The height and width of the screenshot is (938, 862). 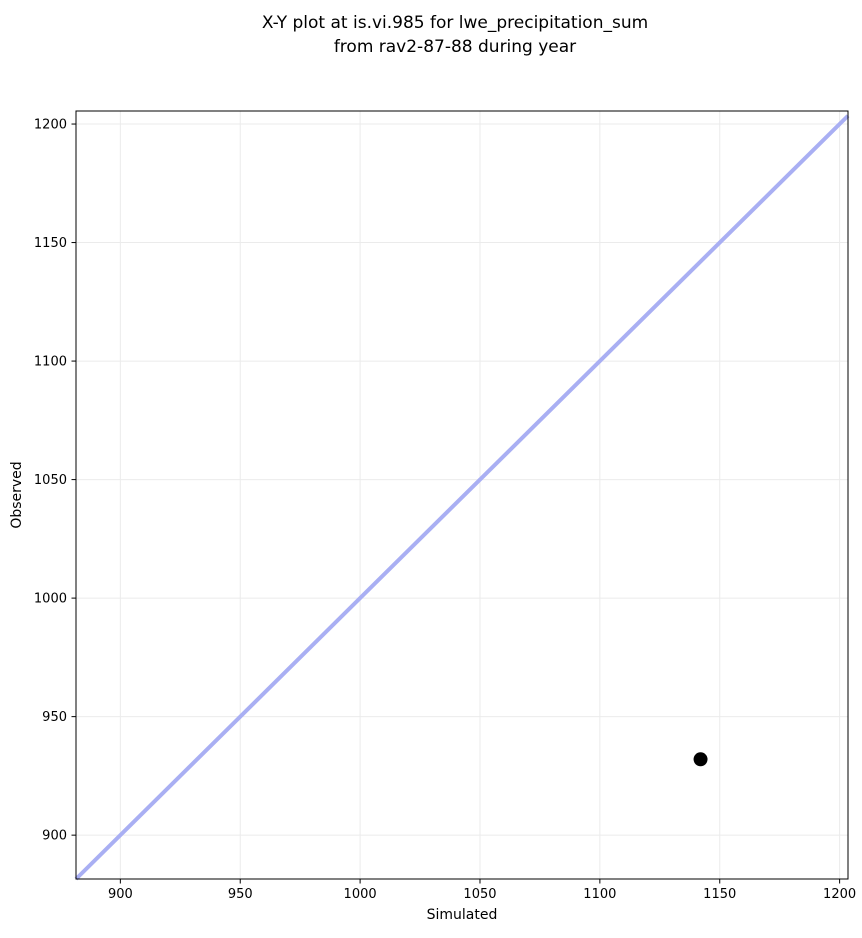 I want to click on y-tick-label-1200: 1200, so click(x=50, y=125).